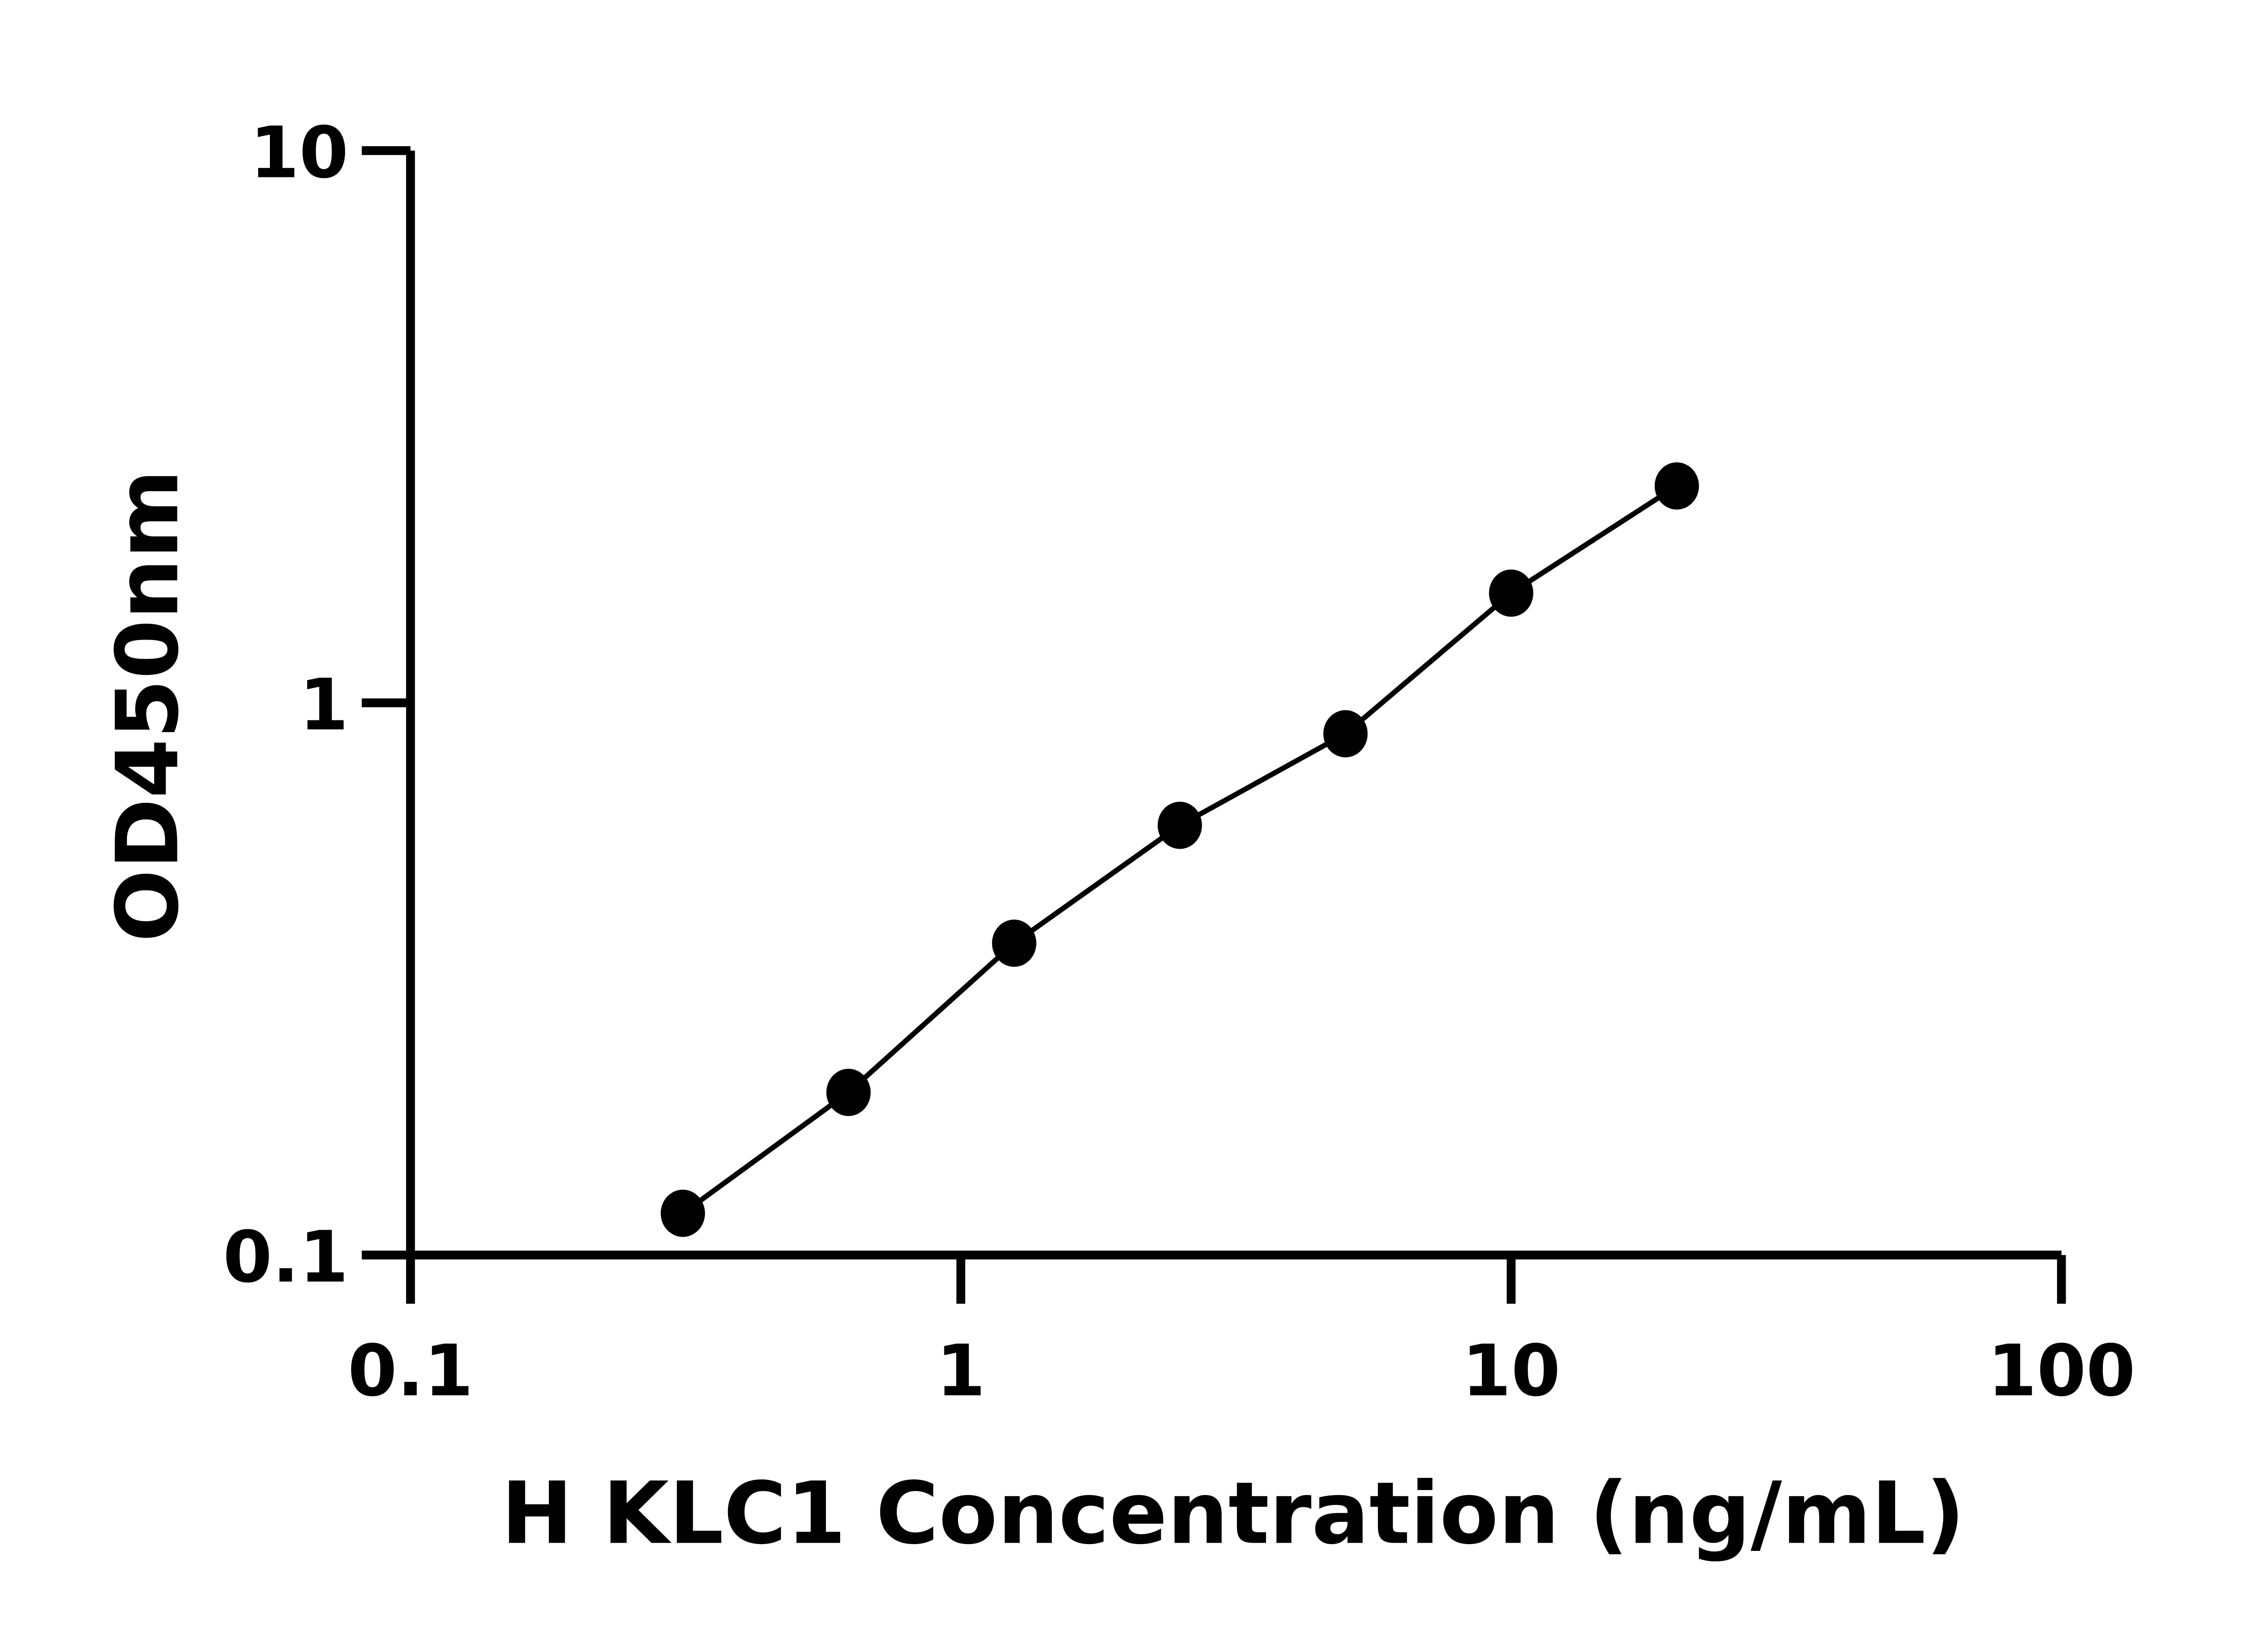 The width and height of the screenshot is (2268, 1633). What do you see at coordinates (148, 705) in the screenshot?
I see `y-axis-label: OD450nm` at bounding box center [148, 705].